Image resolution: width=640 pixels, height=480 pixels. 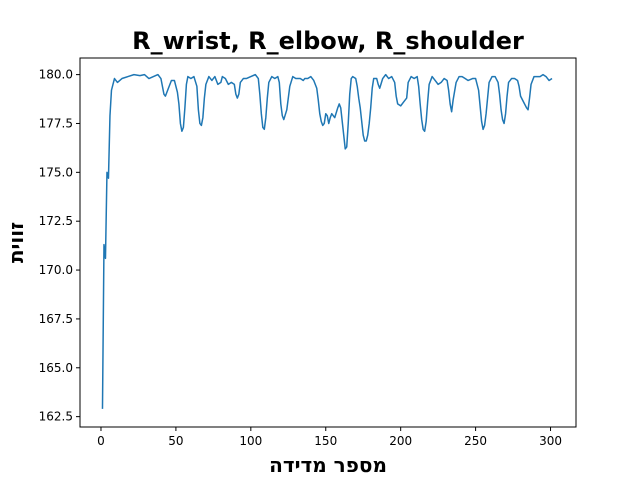 I want to click on x-tick-label: 250, so click(x=475, y=441).